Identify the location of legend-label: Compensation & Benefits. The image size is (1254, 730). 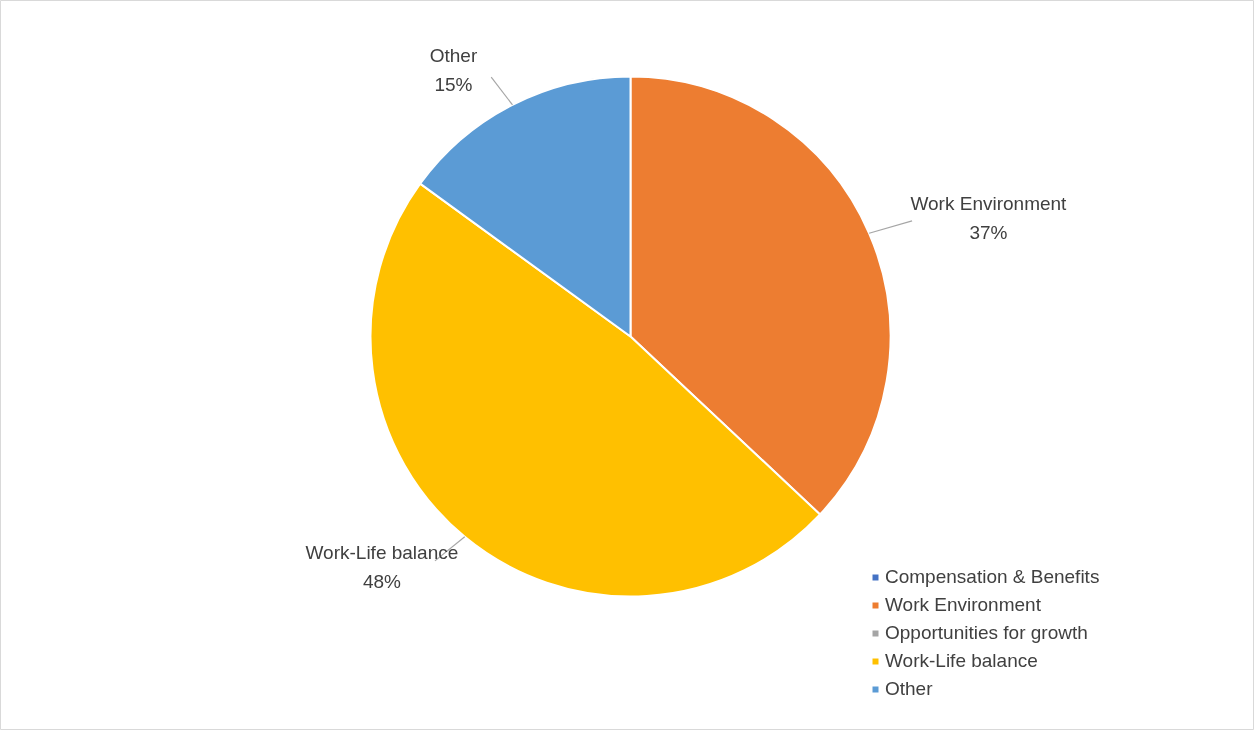
(992, 577).